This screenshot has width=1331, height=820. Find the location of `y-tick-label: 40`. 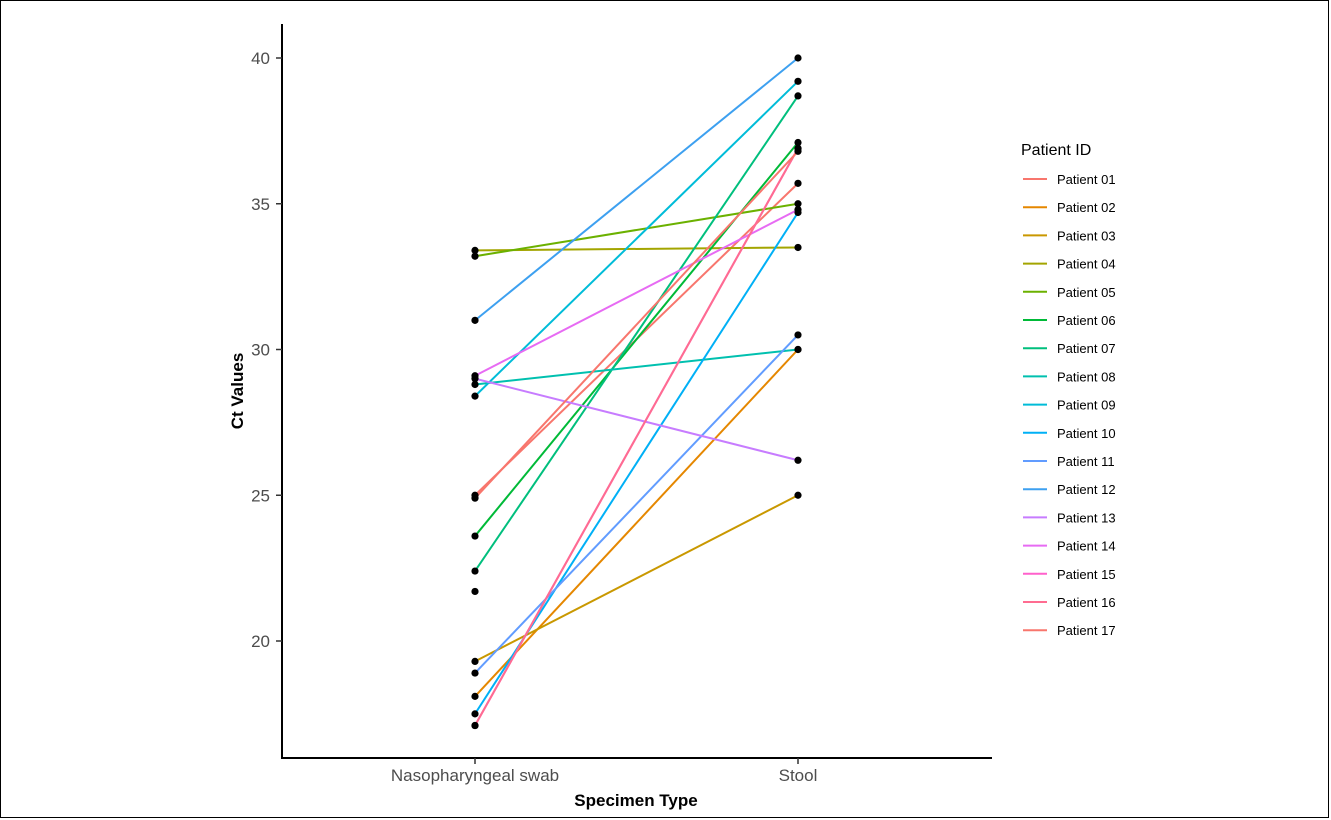

y-tick-label: 40 is located at coordinates (260, 58).